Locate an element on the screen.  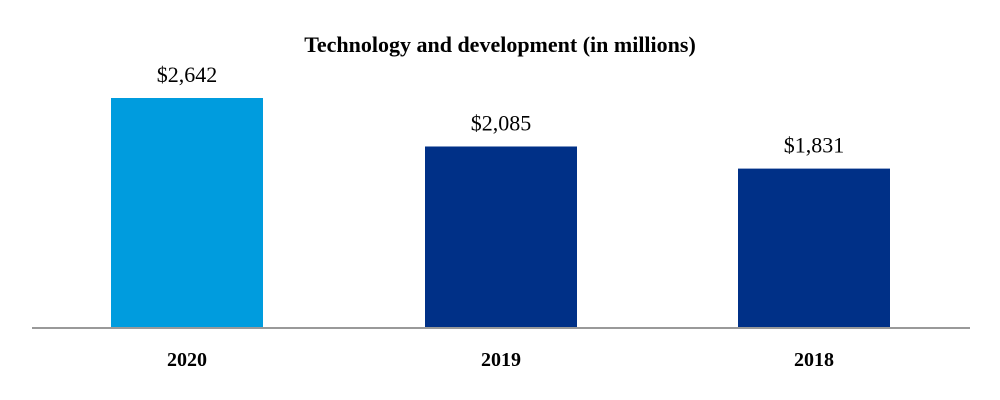
category-label-2020: 2020 is located at coordinates (187, 360).